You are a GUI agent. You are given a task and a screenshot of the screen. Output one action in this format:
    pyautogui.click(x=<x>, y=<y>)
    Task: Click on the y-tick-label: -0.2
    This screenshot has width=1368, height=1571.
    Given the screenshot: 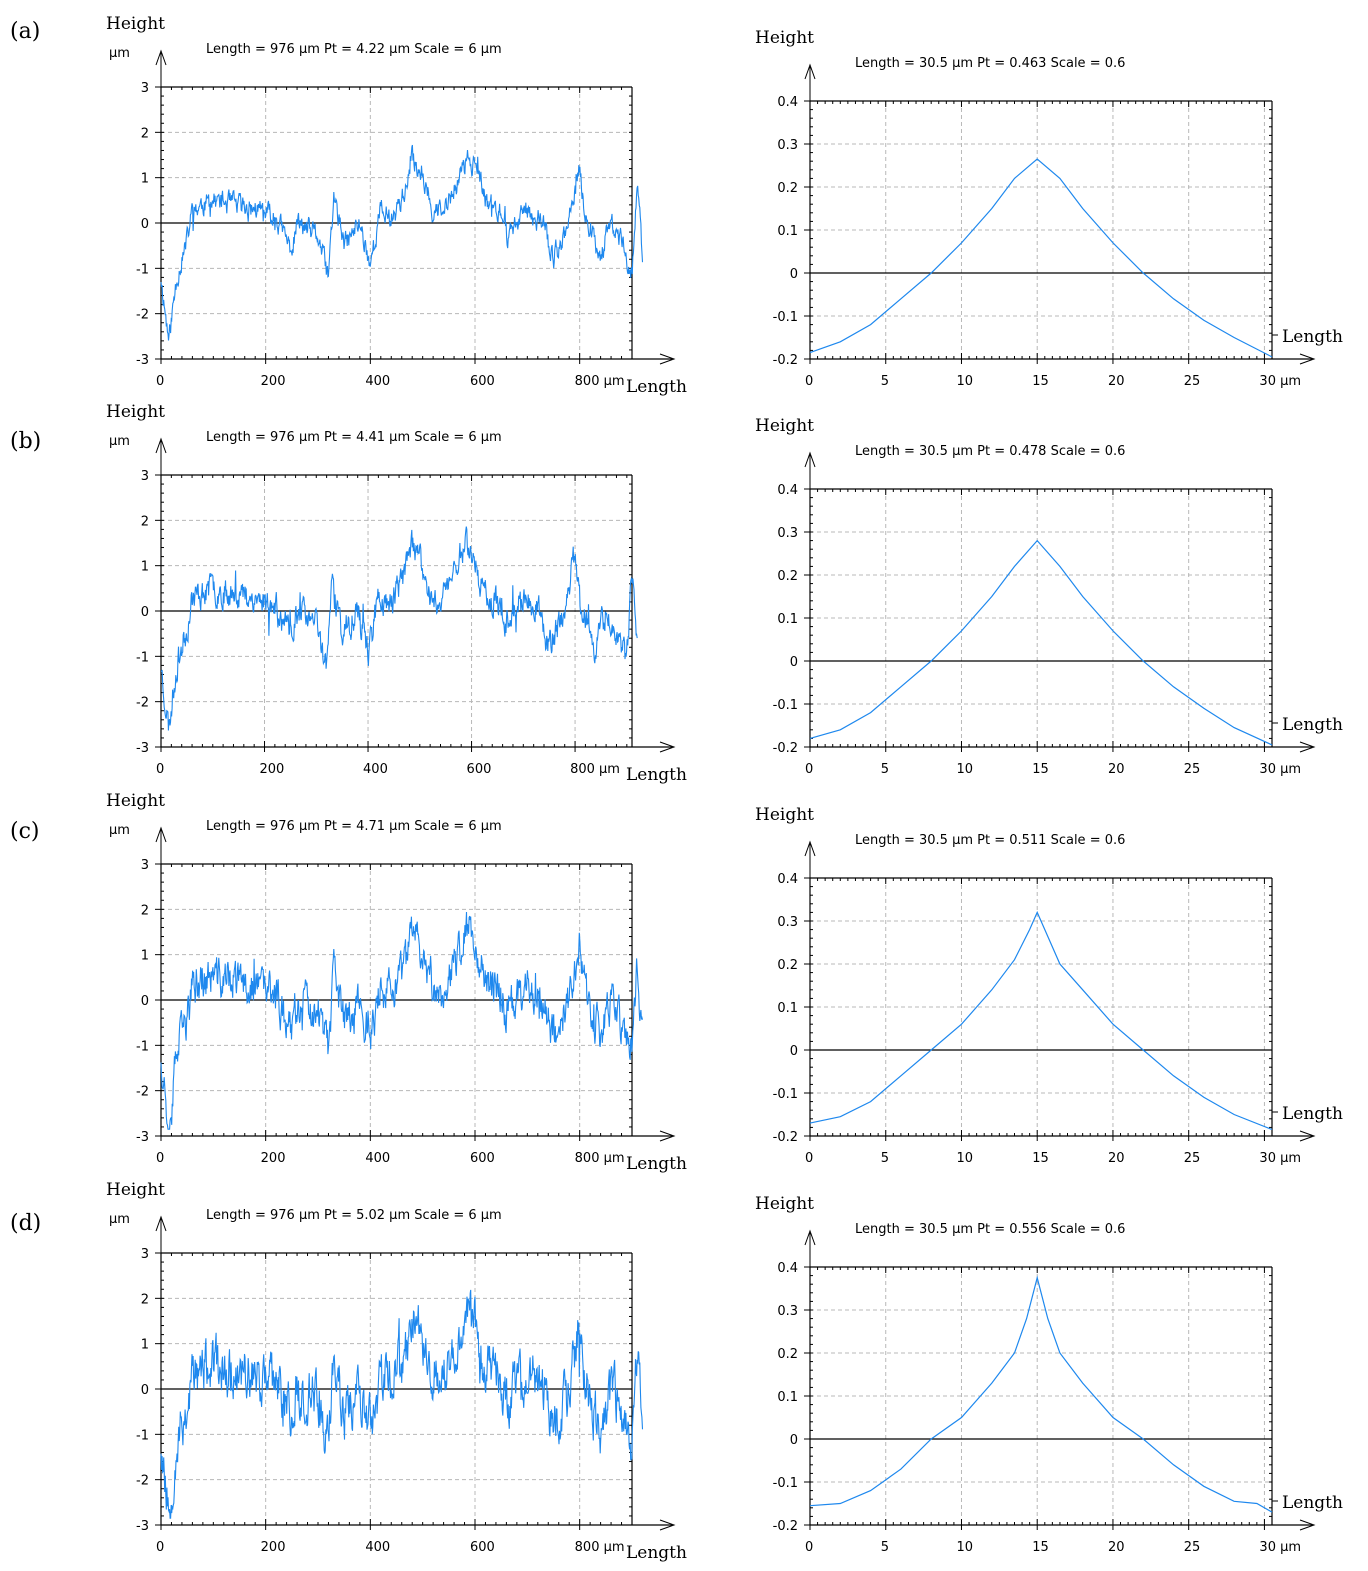 What is the action you would take?
    pyautogui.click(x=785, y=360)
    